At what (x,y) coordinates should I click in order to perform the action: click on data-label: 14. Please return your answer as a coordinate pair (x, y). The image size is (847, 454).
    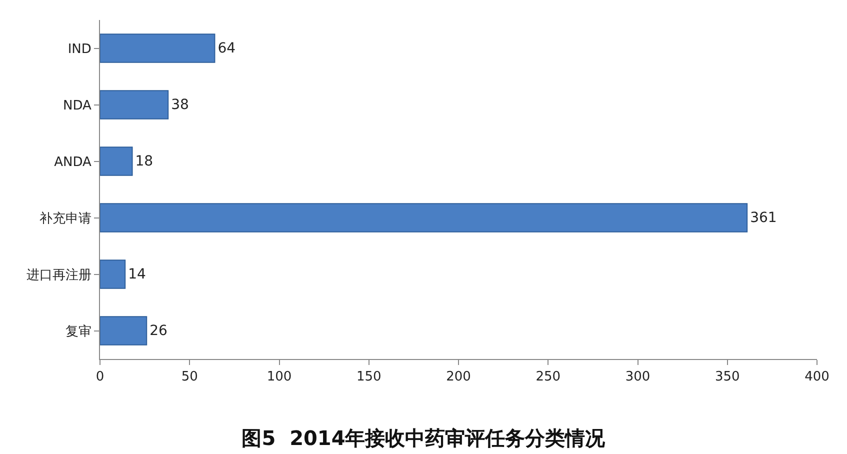
    Looking at the image, I should click on (137, 274).